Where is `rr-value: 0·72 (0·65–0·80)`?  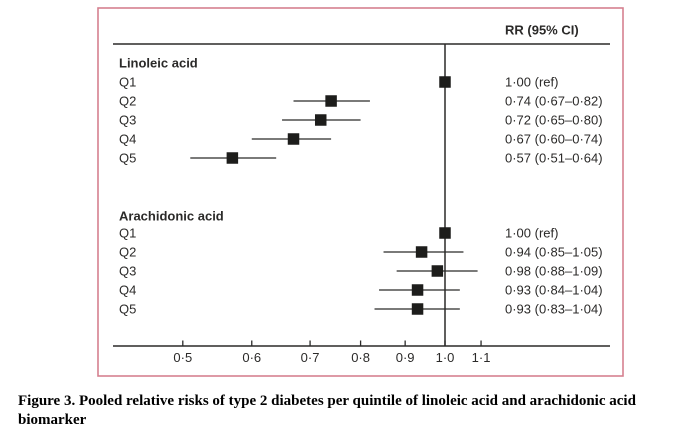
rr-value: 0·72 (0·65–0·80) is located at coordinates (554, 120).